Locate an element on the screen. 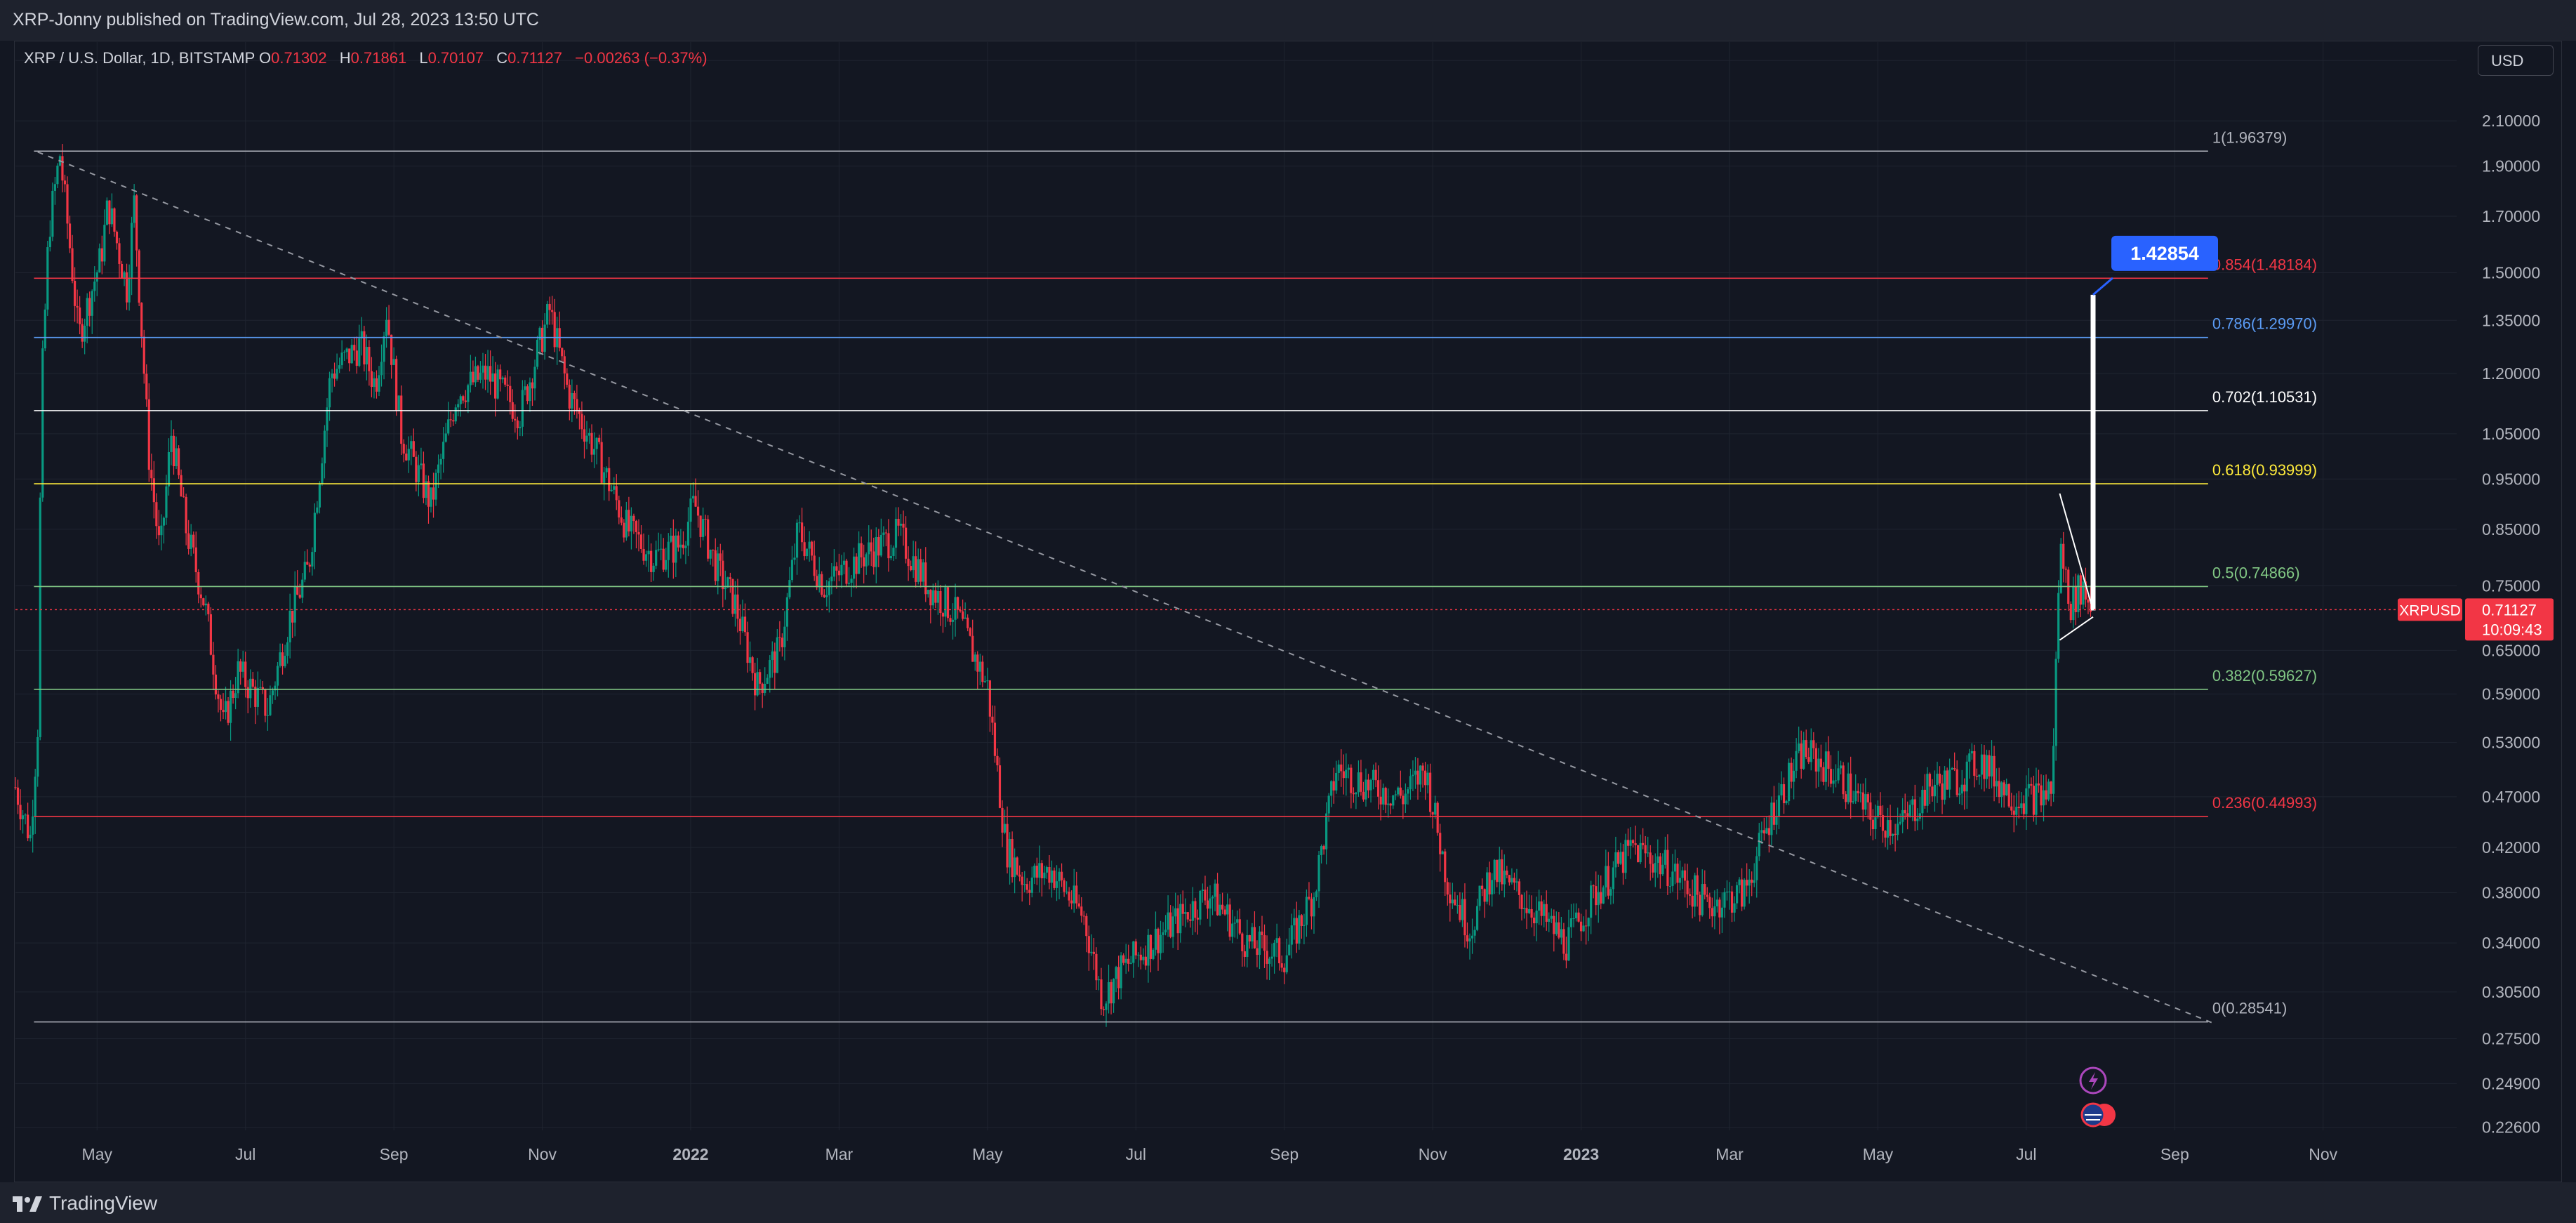 The height and width of the screenshot is (1223, 2576). fib-level-0.236: 0.236(0.44993) is located at coordinates (1175, 805).